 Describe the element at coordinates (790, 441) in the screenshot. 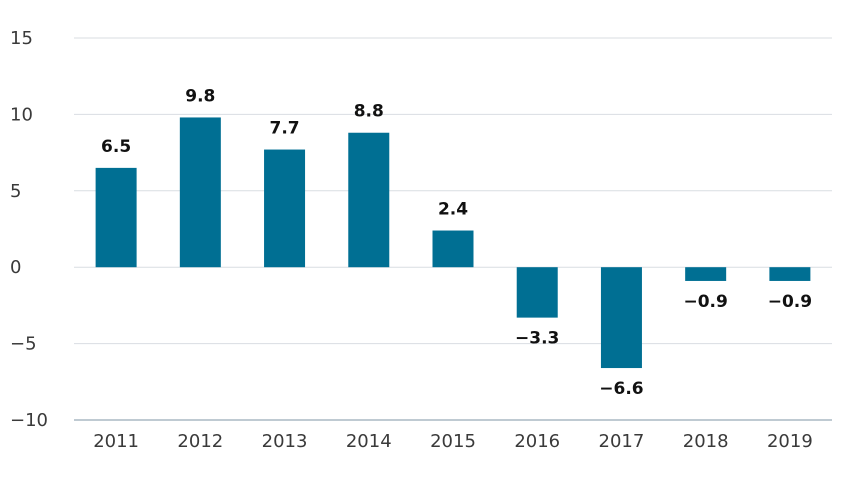

I see `x-tick-label: 2019` at that location.